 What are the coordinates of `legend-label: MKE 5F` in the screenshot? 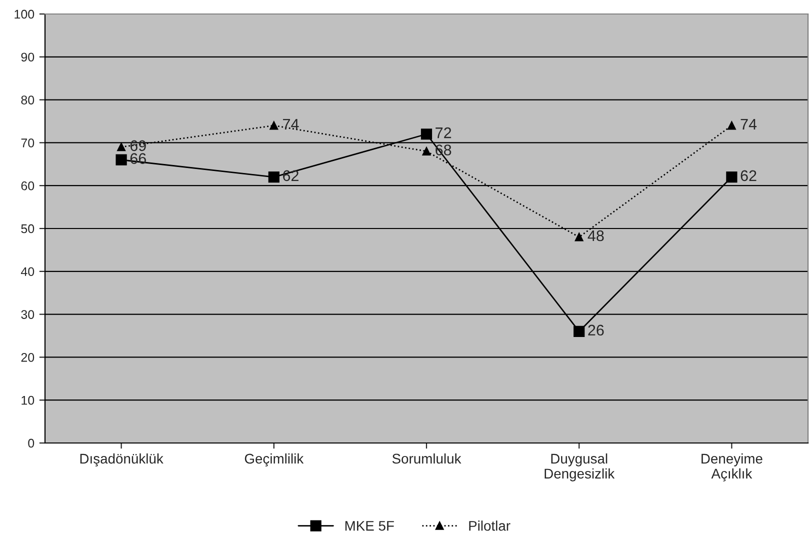 It's located at (369, 526).